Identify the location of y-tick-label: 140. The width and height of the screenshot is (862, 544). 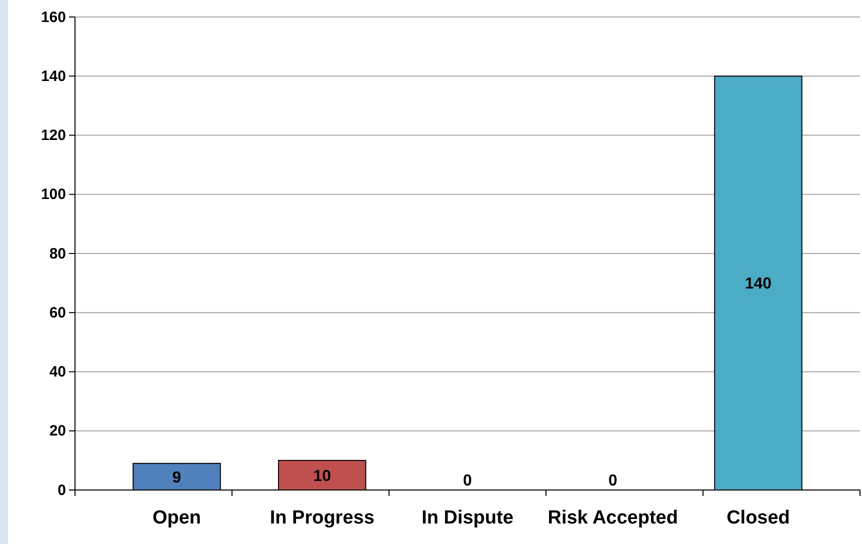
(53, 76).